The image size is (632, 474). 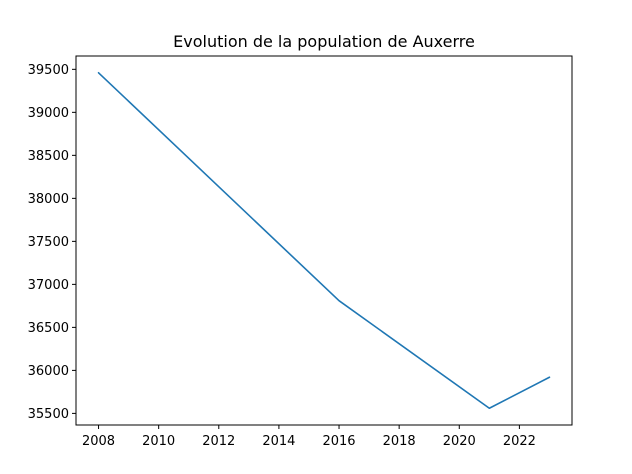 I want to click on x-tick-label: 2022, so click(x=519, y=441).